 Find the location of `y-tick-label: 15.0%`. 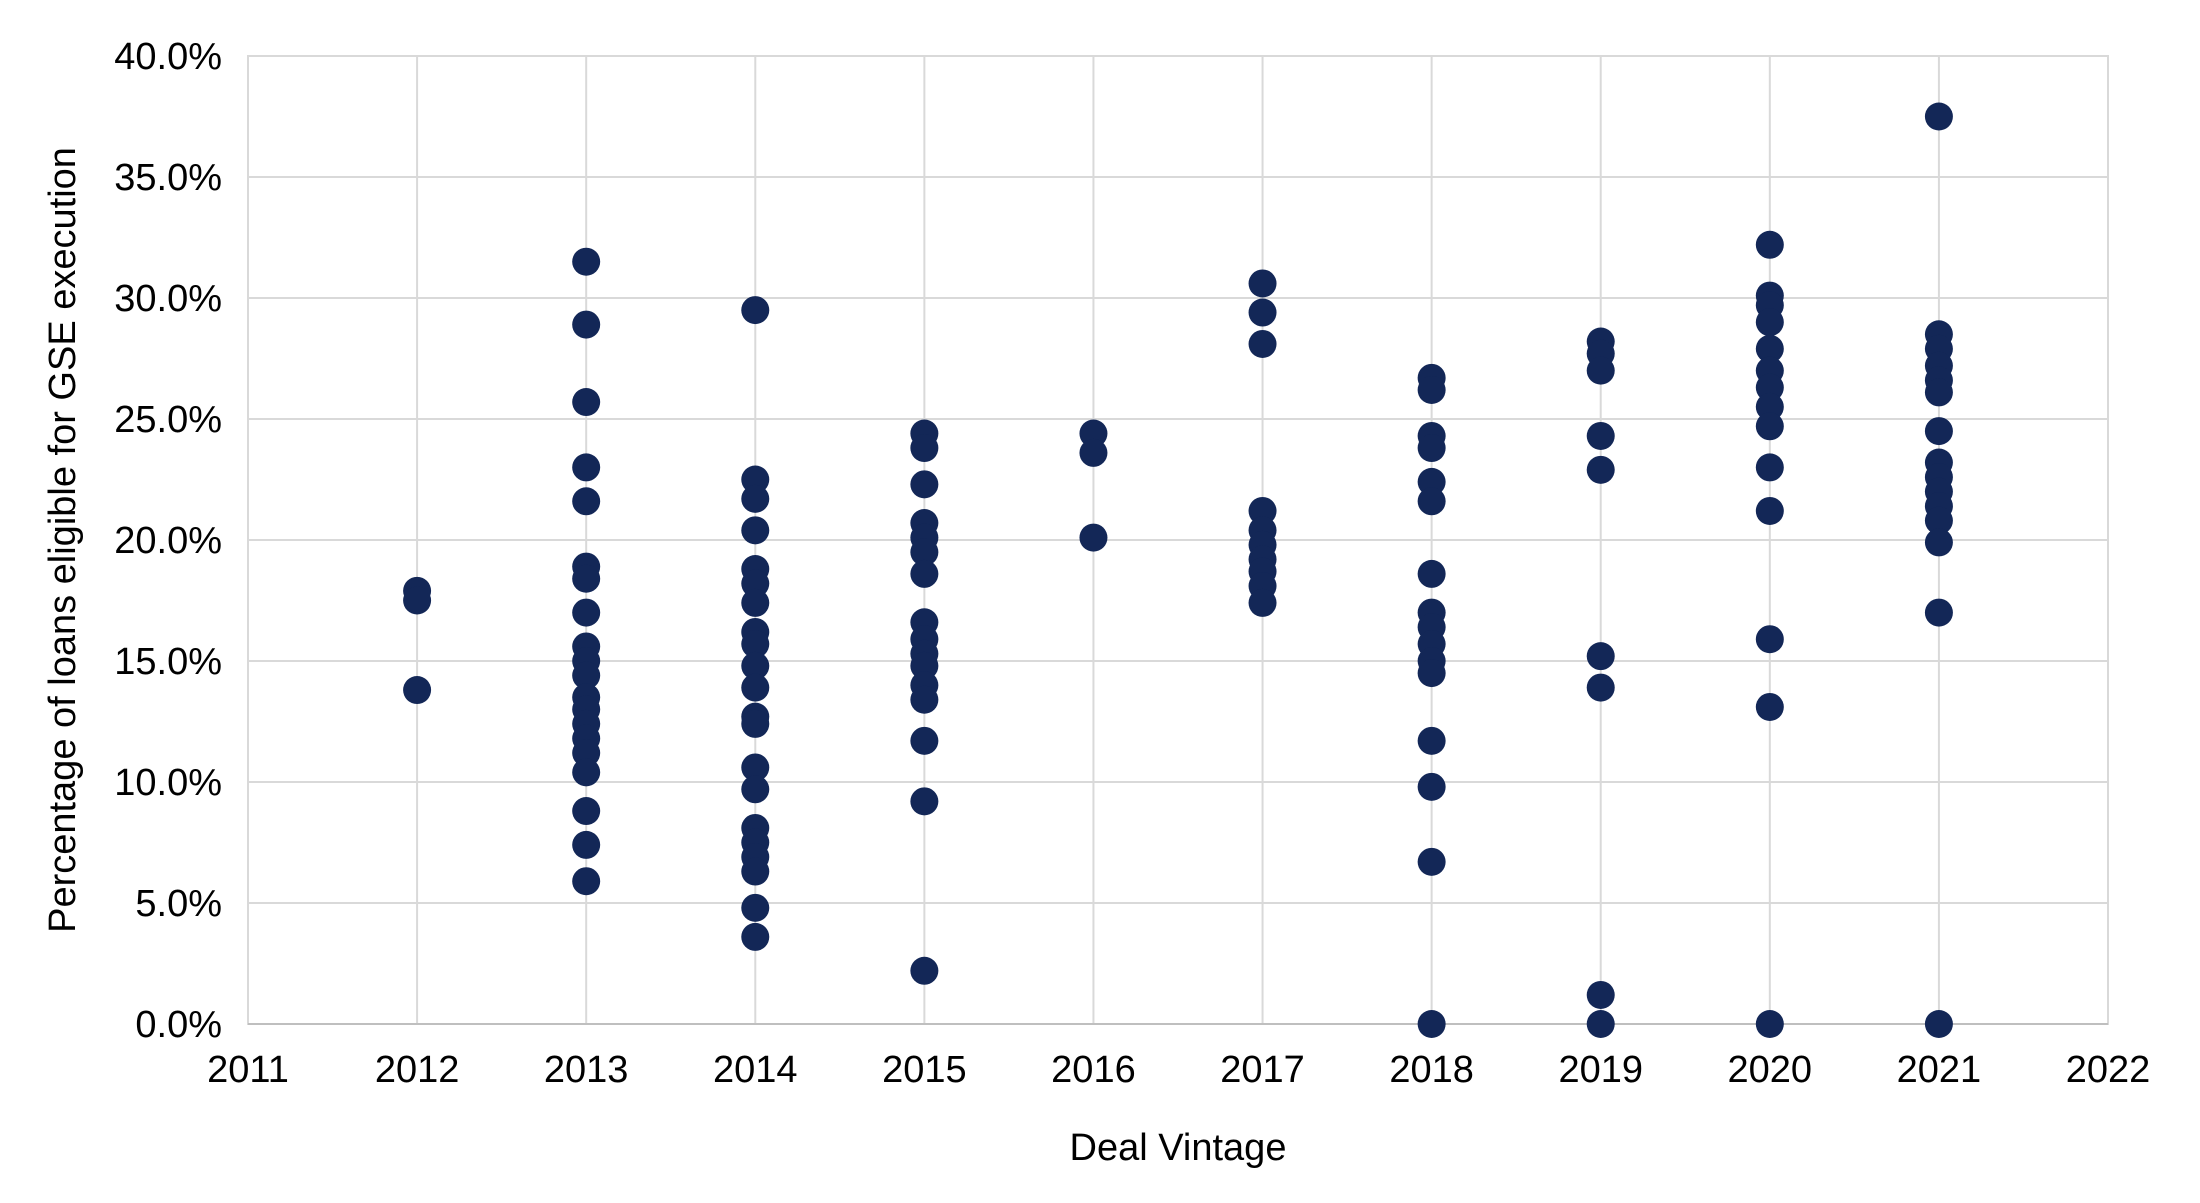

y-tick-label: 15.0% is located at coordinates (168, 662).